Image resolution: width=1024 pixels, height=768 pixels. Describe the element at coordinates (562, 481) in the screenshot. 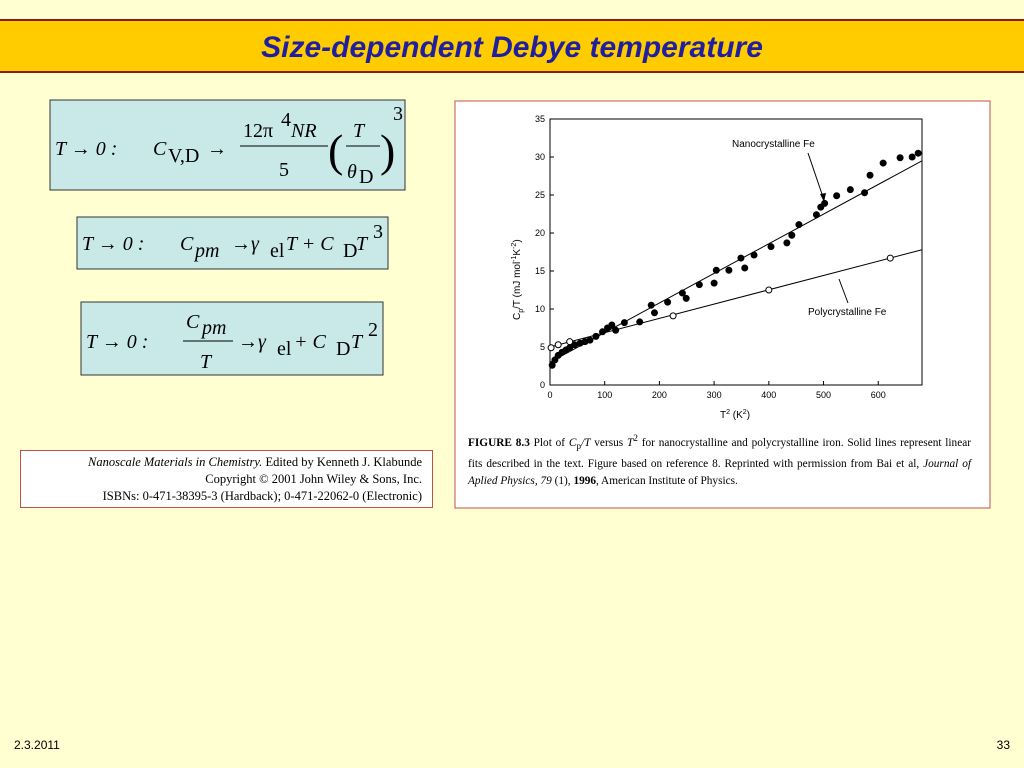

I see `caption-text: (1),` at that location.